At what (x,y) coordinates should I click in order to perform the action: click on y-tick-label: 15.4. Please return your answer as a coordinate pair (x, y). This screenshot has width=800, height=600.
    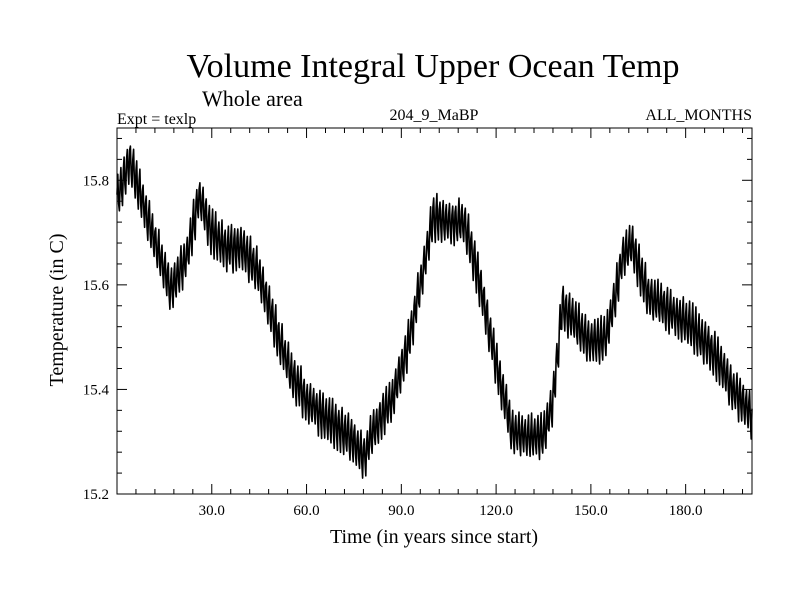
    Looking at the image, I should click on (96, 390).